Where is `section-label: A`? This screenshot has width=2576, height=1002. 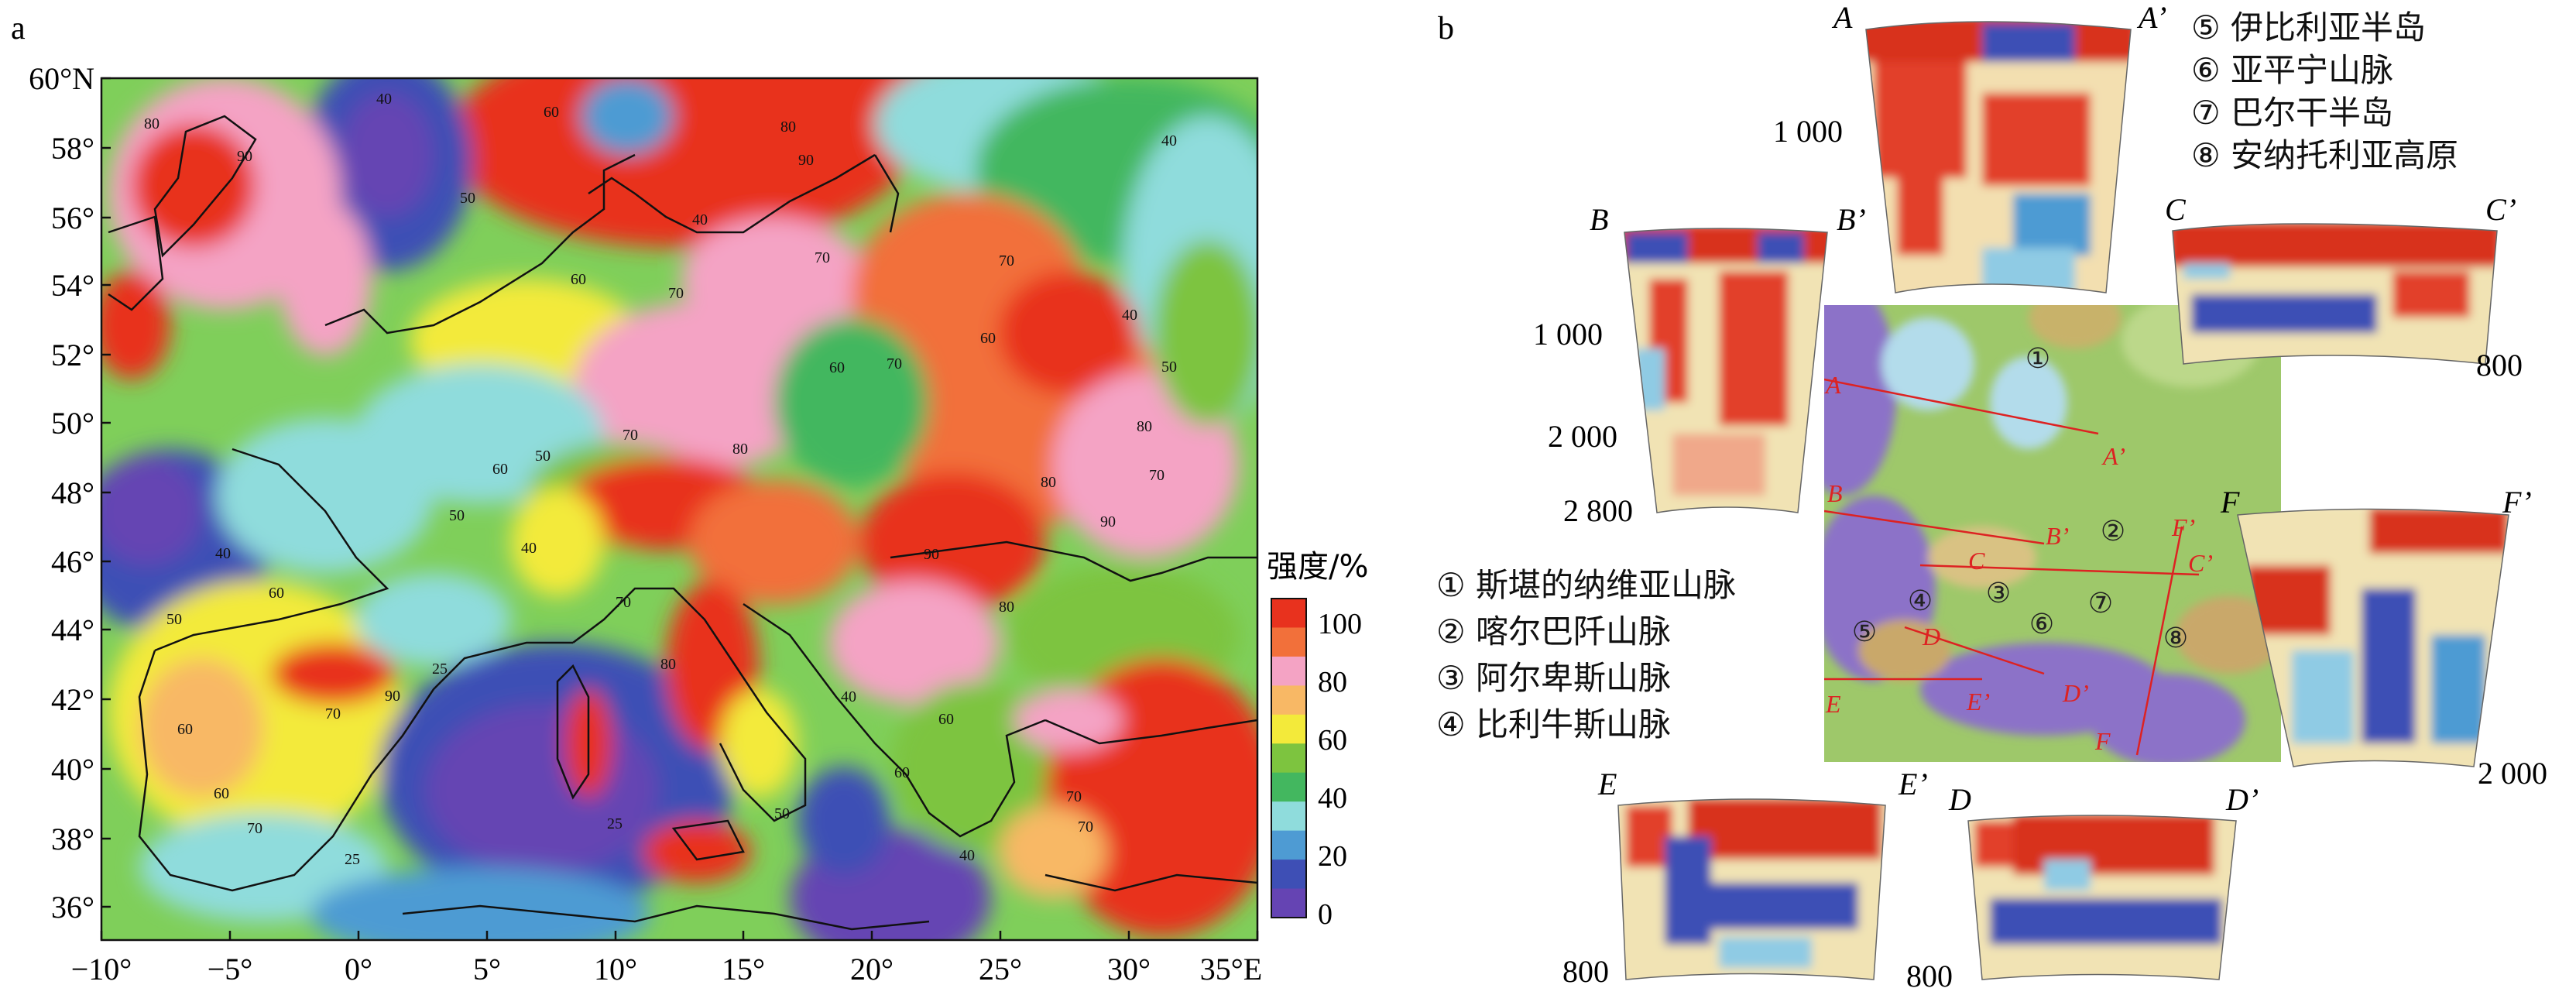
section-label: A is located at coordinates (1842, 17).